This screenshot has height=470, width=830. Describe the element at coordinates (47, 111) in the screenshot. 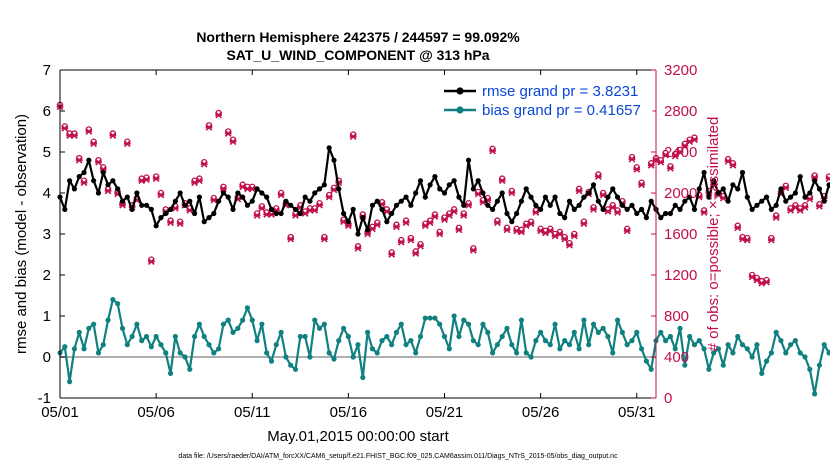

I see `y-tick-label: 6` at that location.